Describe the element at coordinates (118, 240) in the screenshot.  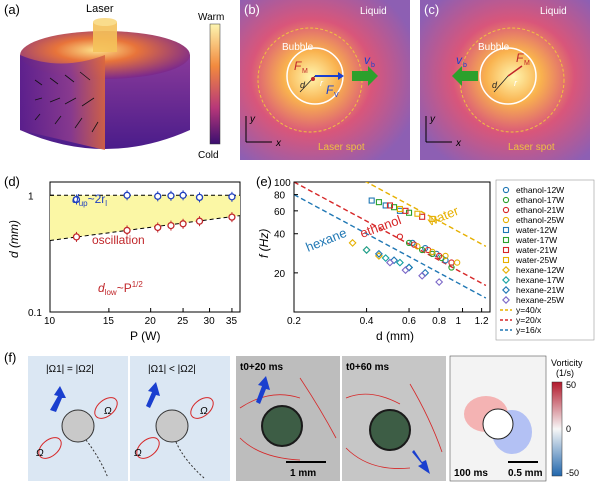
I see `annot-oscillation: oscillation` at that location.